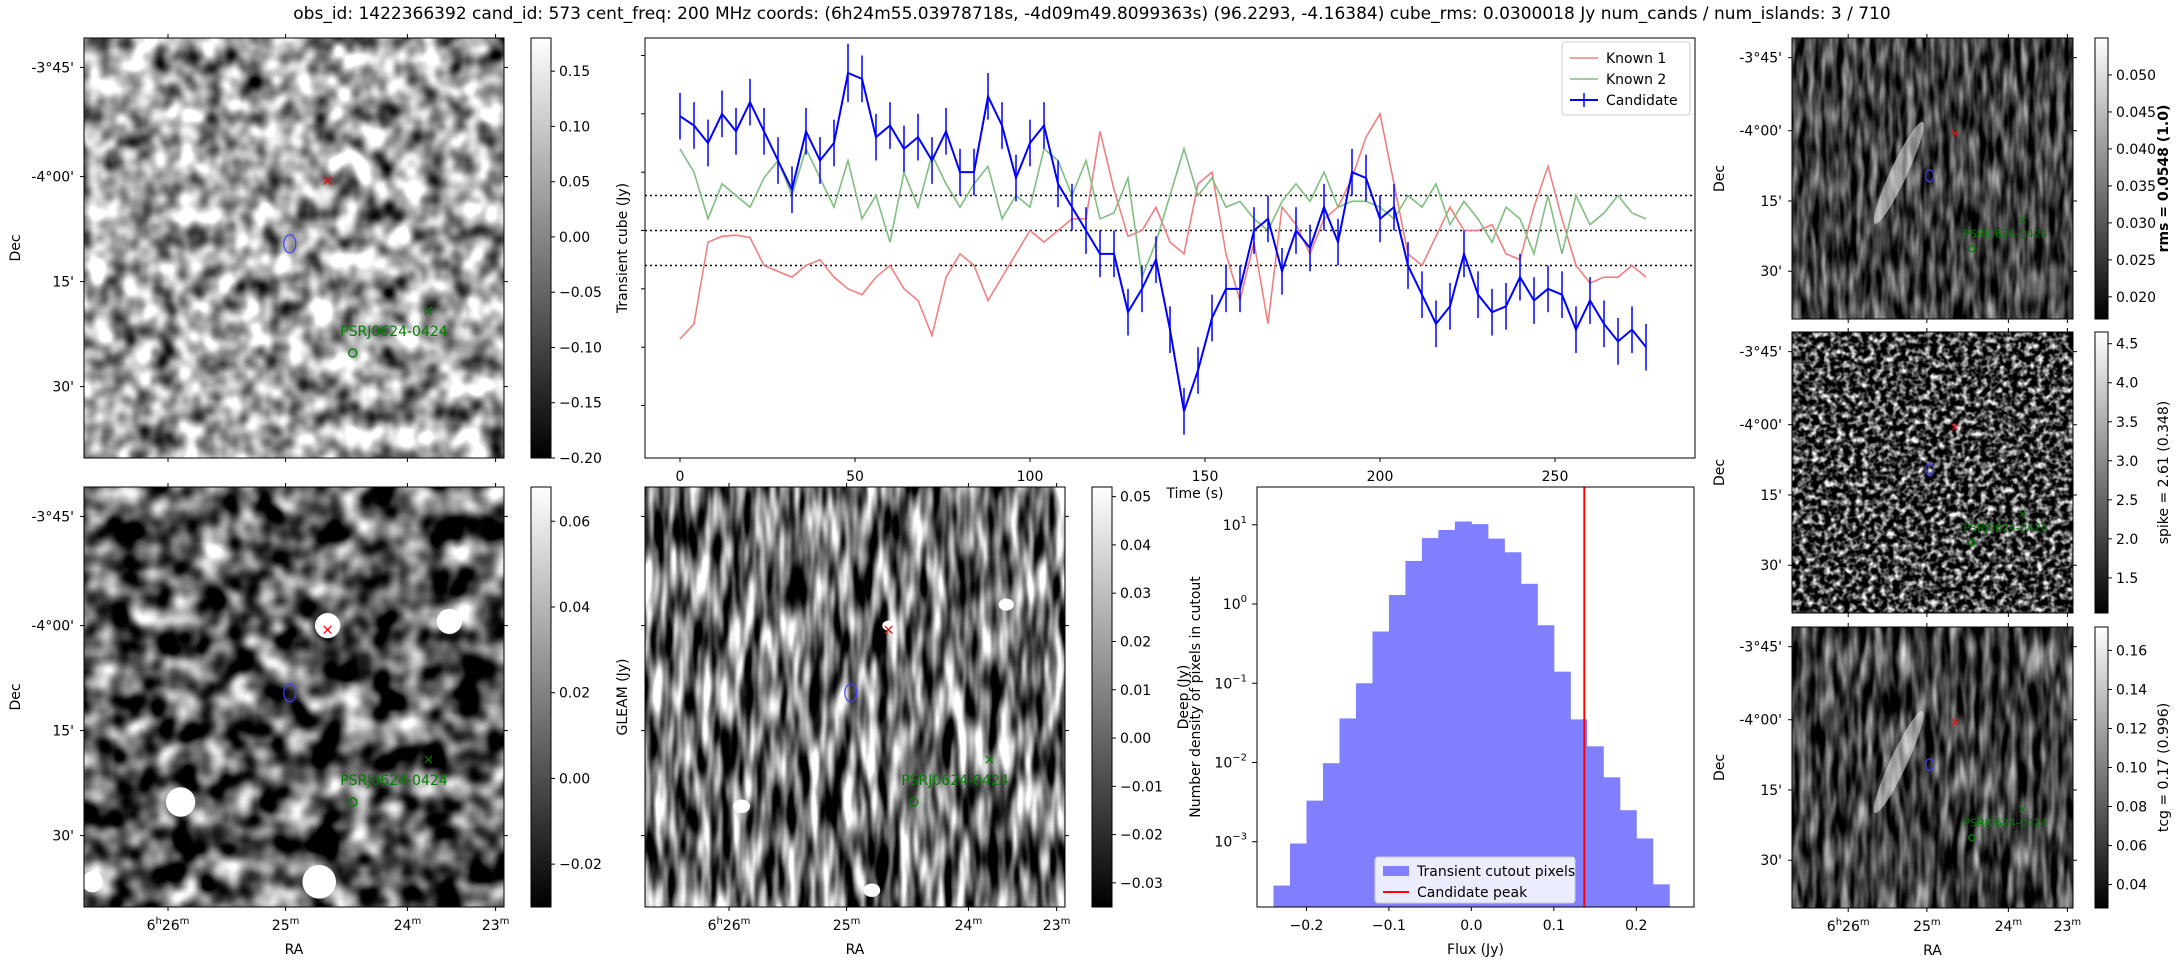 The image size is (2184, 960). I want to click on y-tick-label: 10⁰, so click(1235, 603).